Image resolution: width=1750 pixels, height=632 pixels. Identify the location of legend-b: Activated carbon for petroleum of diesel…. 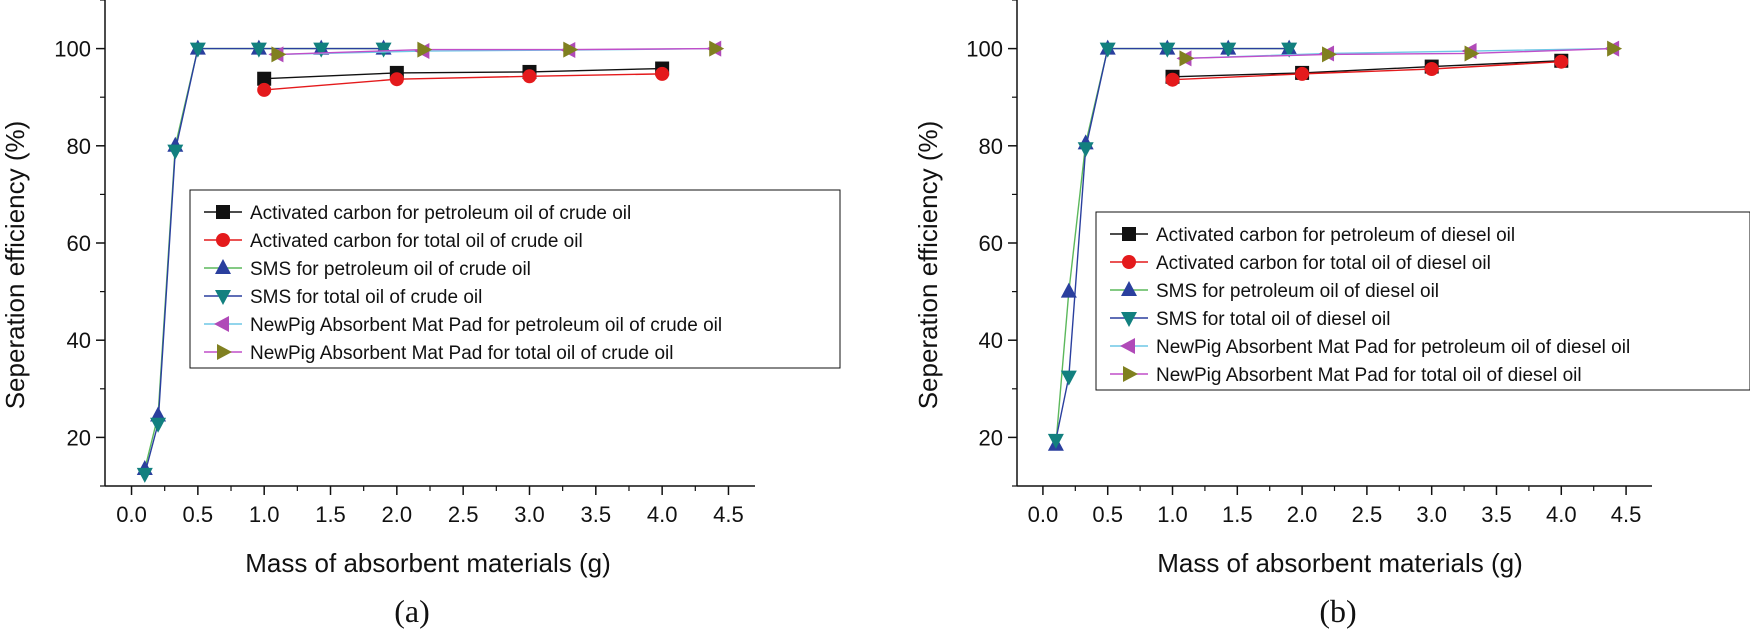
(1422, 301).